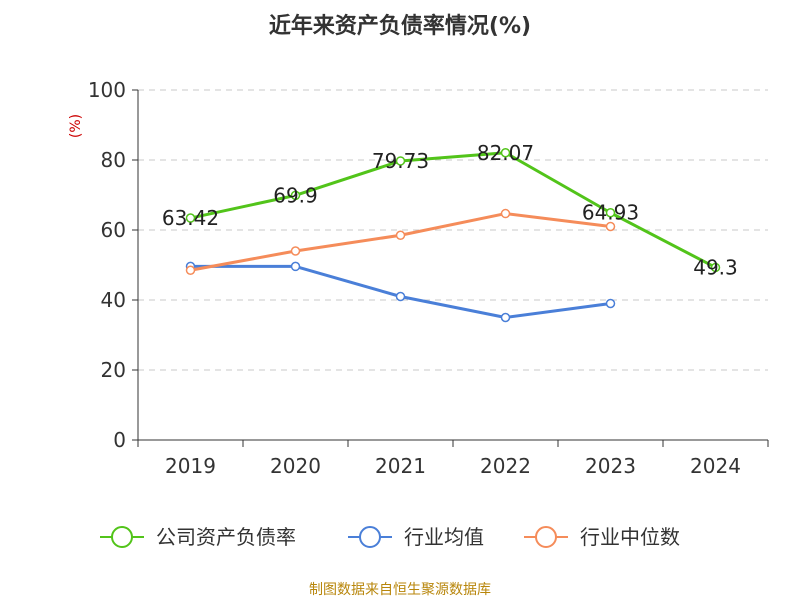  Describe the element at coordinates (505, 466) in the screenshot. I see `x-tick-label: 2022` at that location.